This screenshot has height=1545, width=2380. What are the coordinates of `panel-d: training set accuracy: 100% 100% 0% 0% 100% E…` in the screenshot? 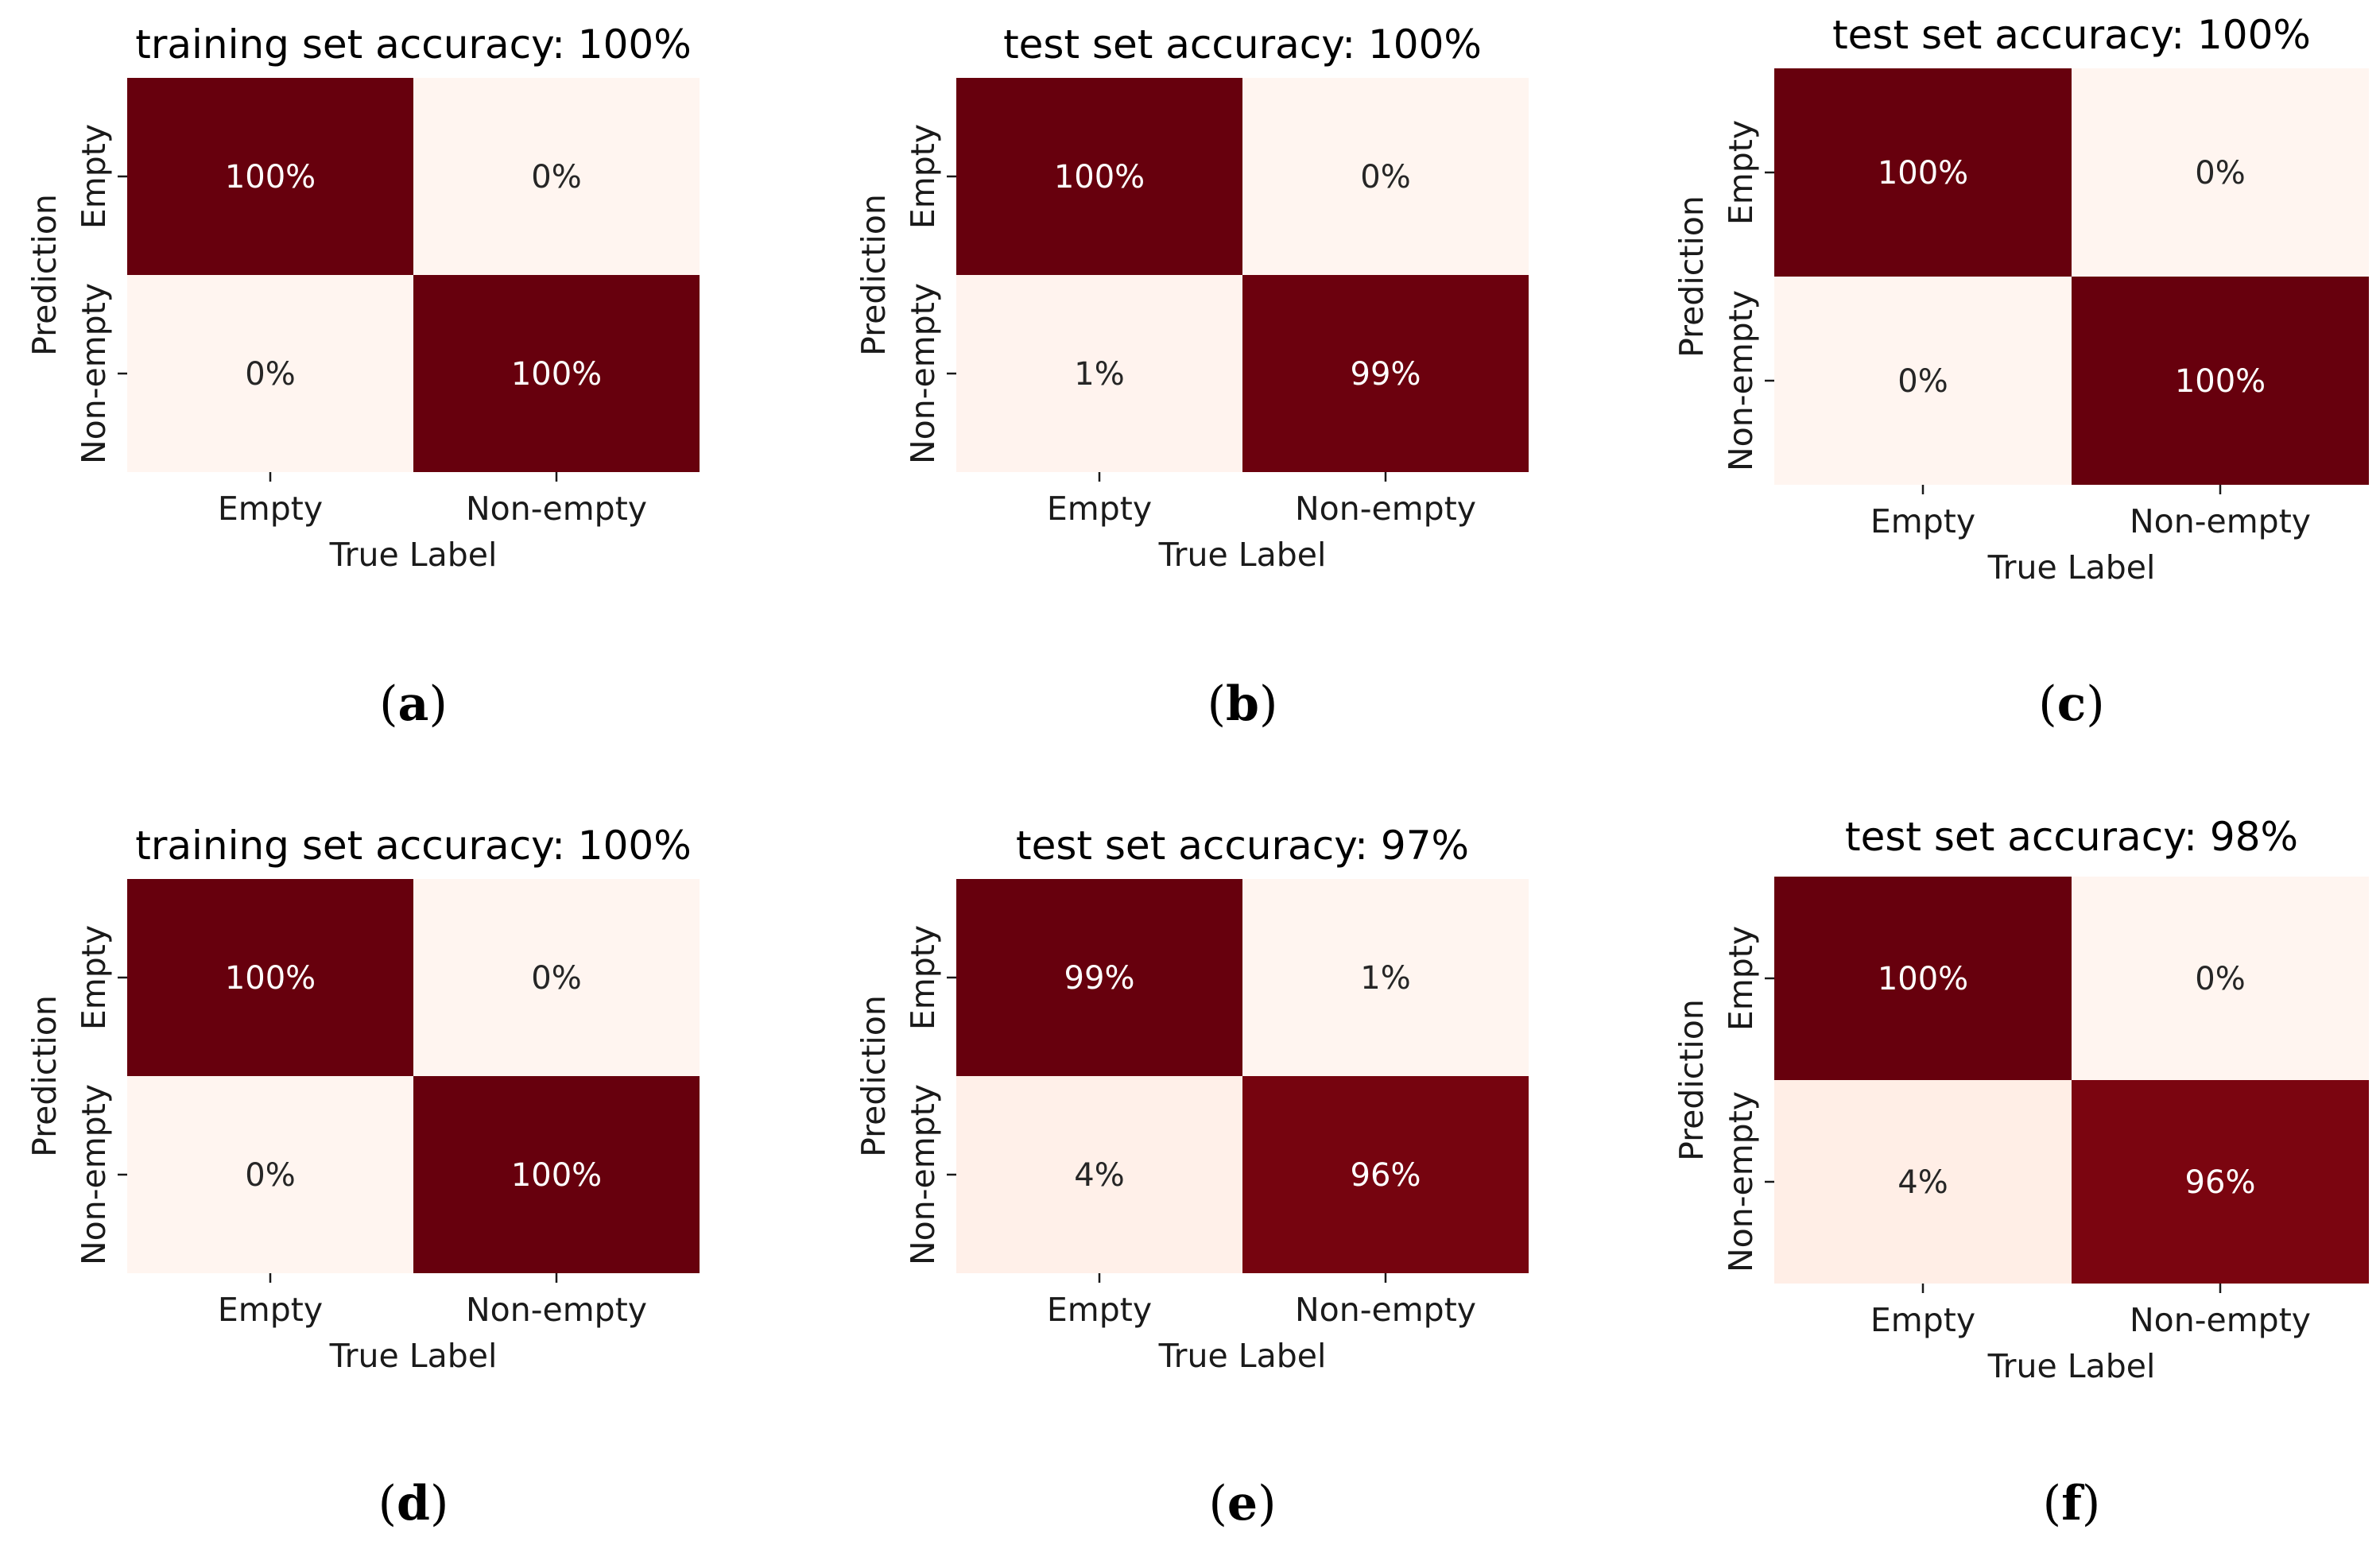 It's located at (362, 1177).